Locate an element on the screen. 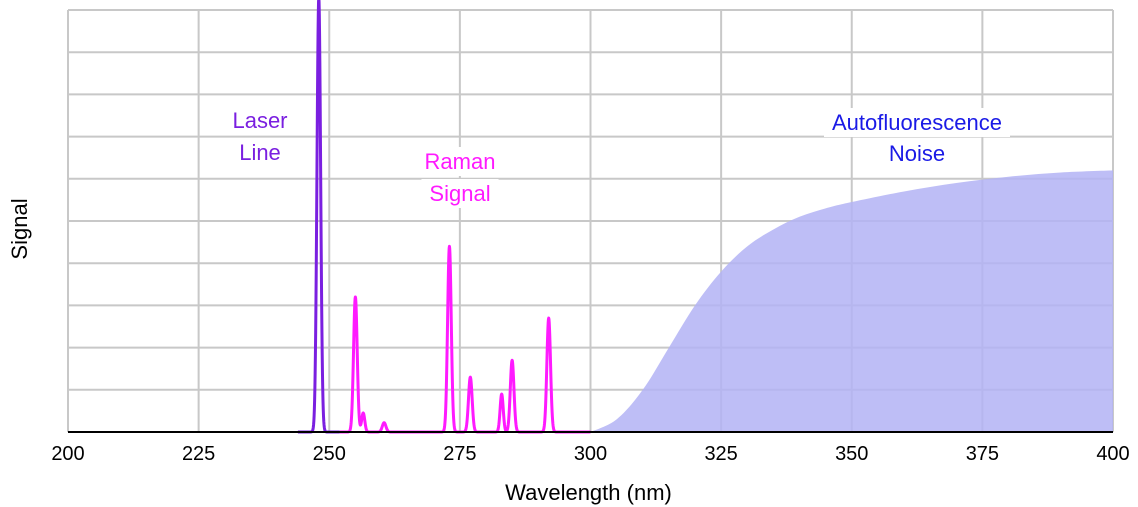 Image resolution: width=1138 pixels, height=507 pixels. x-tick-label: 225 is located at coordinates (198, 454).